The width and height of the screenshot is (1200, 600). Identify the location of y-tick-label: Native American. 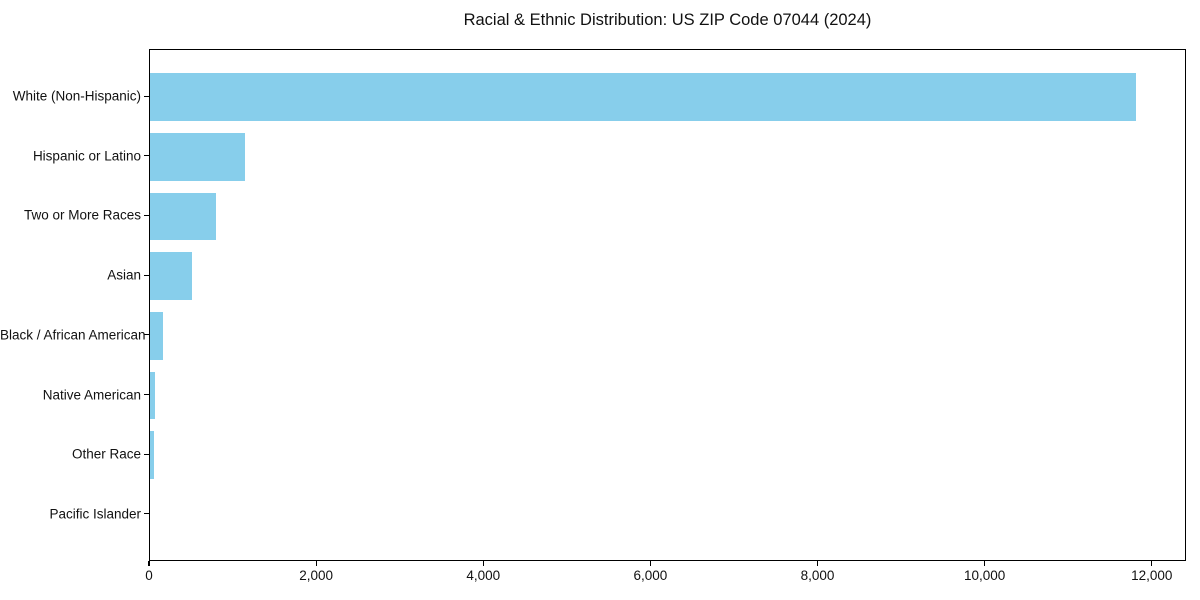
(91, 394).